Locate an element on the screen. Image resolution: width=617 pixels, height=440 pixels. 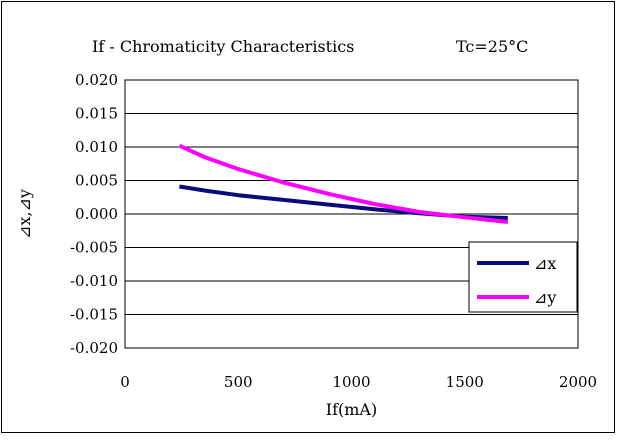
x-tick-label: 0 is located at coordinates (125, 382).